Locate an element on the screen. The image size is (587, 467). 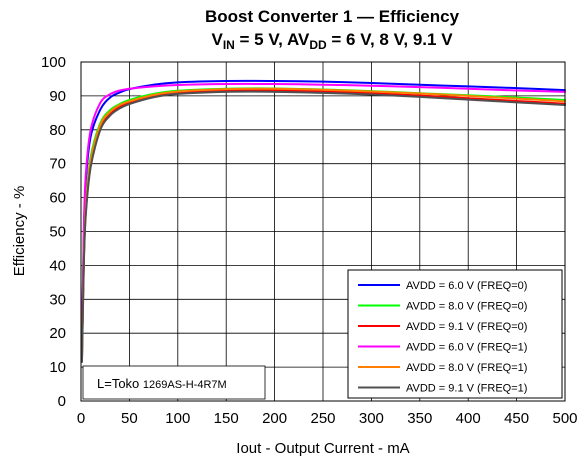
y-tick-label: 60 is located at coordinates (57, 198).